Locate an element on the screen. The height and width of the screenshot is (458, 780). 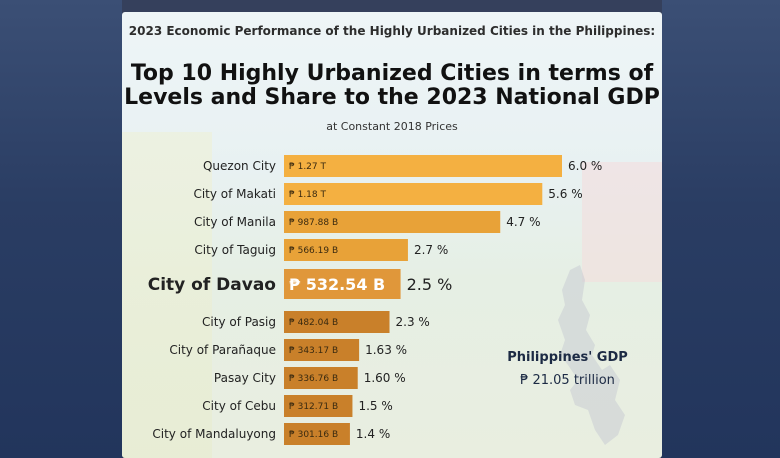
value-label-9: ₱ 301.16 B is located at coordinates (313, 435).